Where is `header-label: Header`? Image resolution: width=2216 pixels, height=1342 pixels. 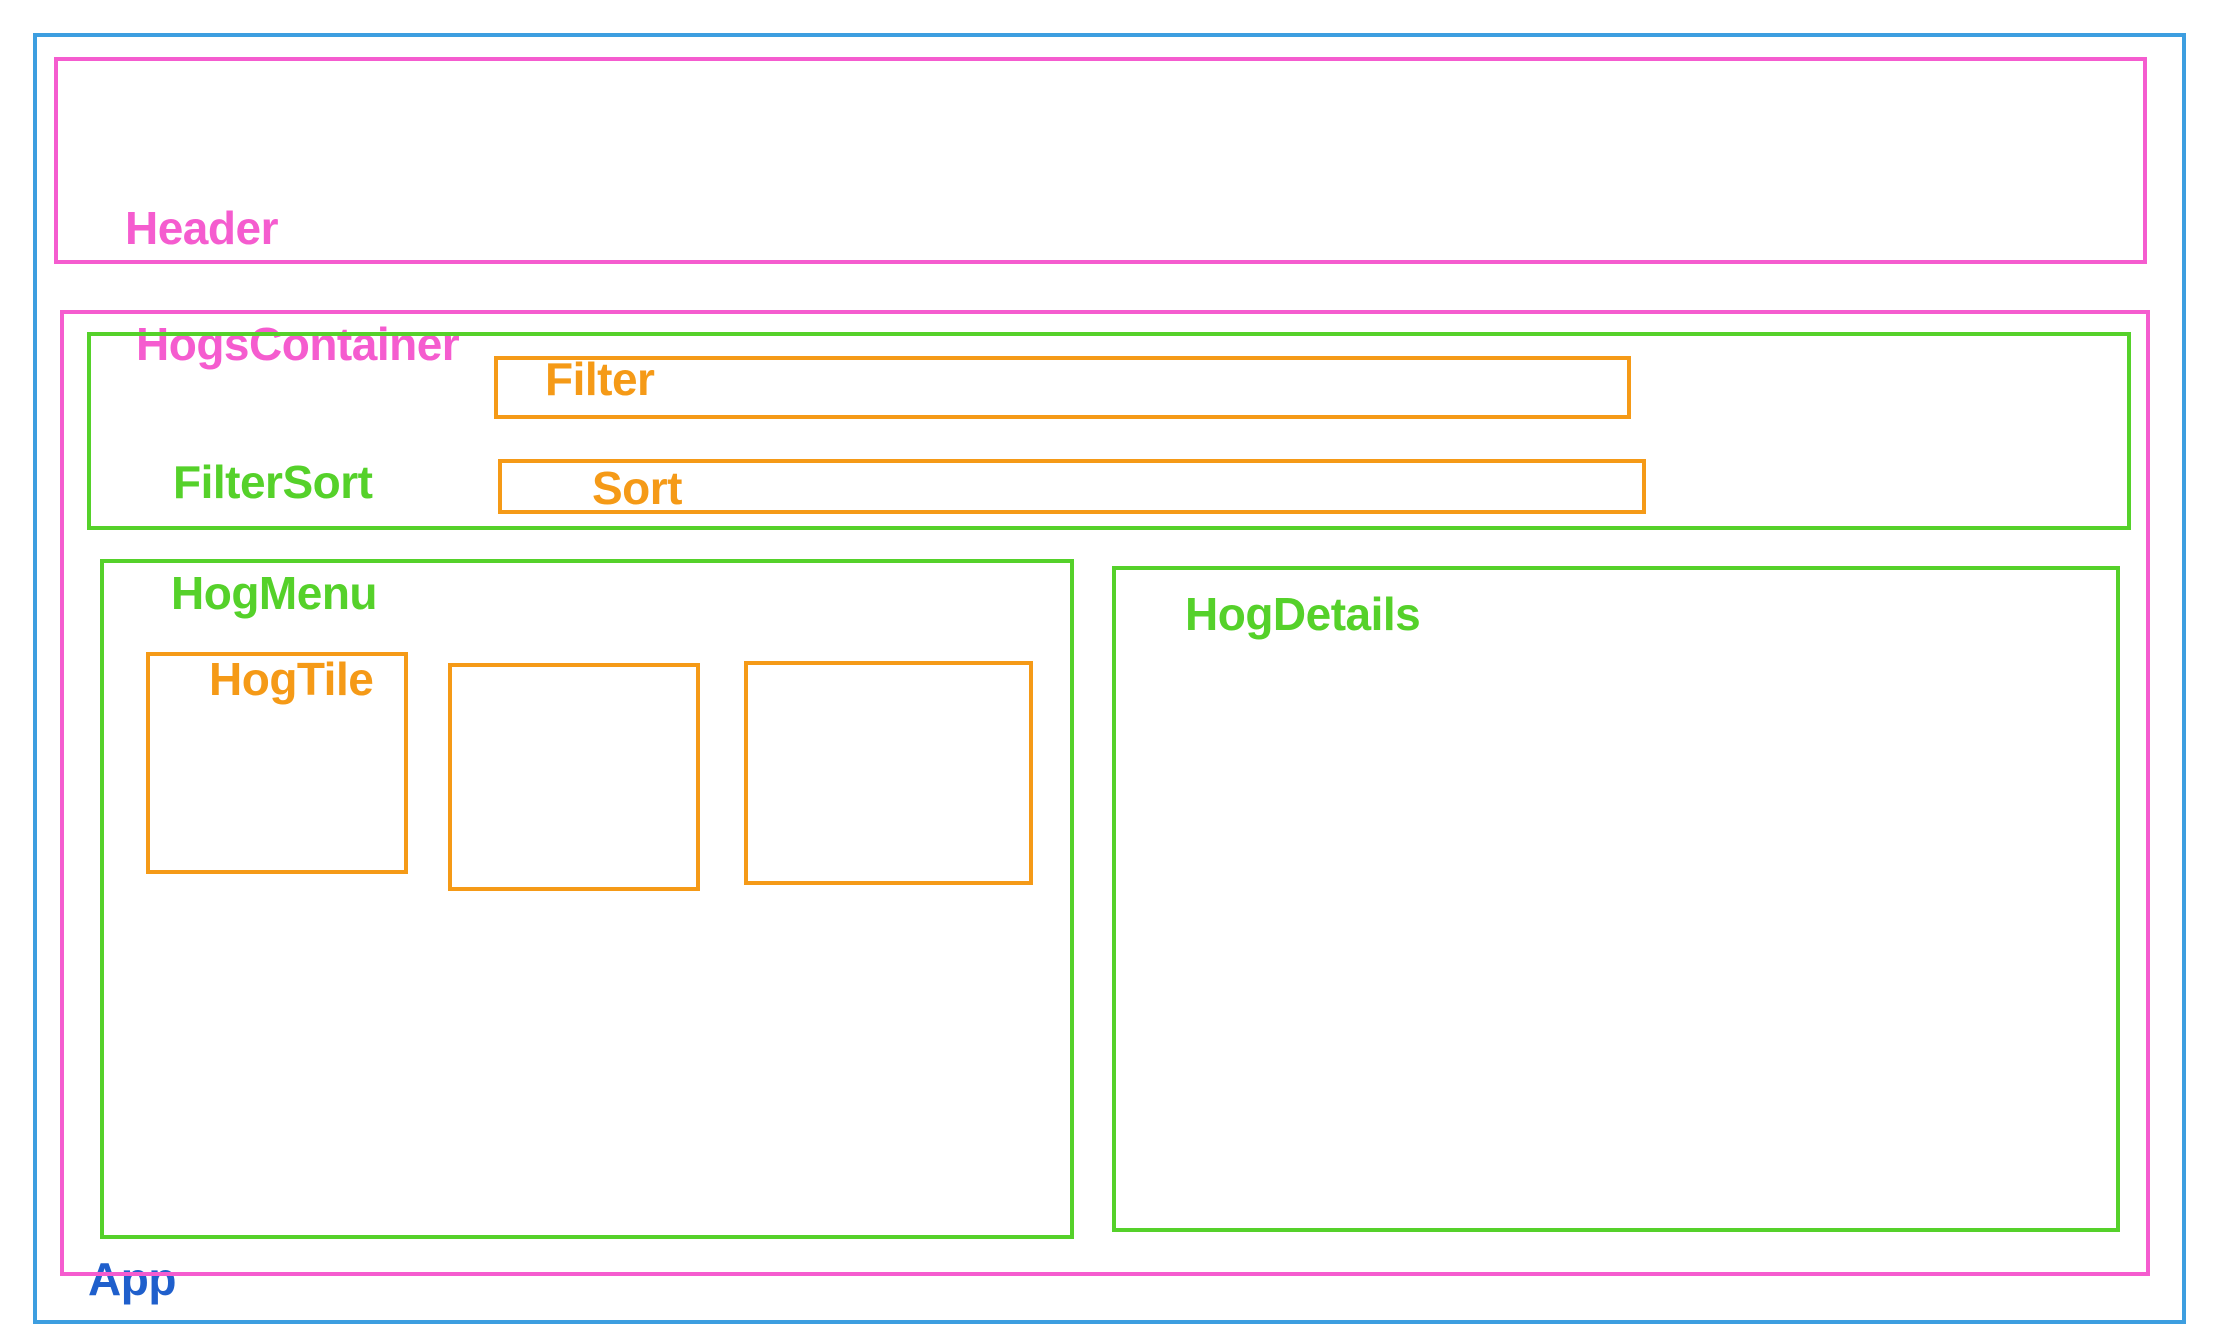
header-label: Header is located at coordinates (201, 228).